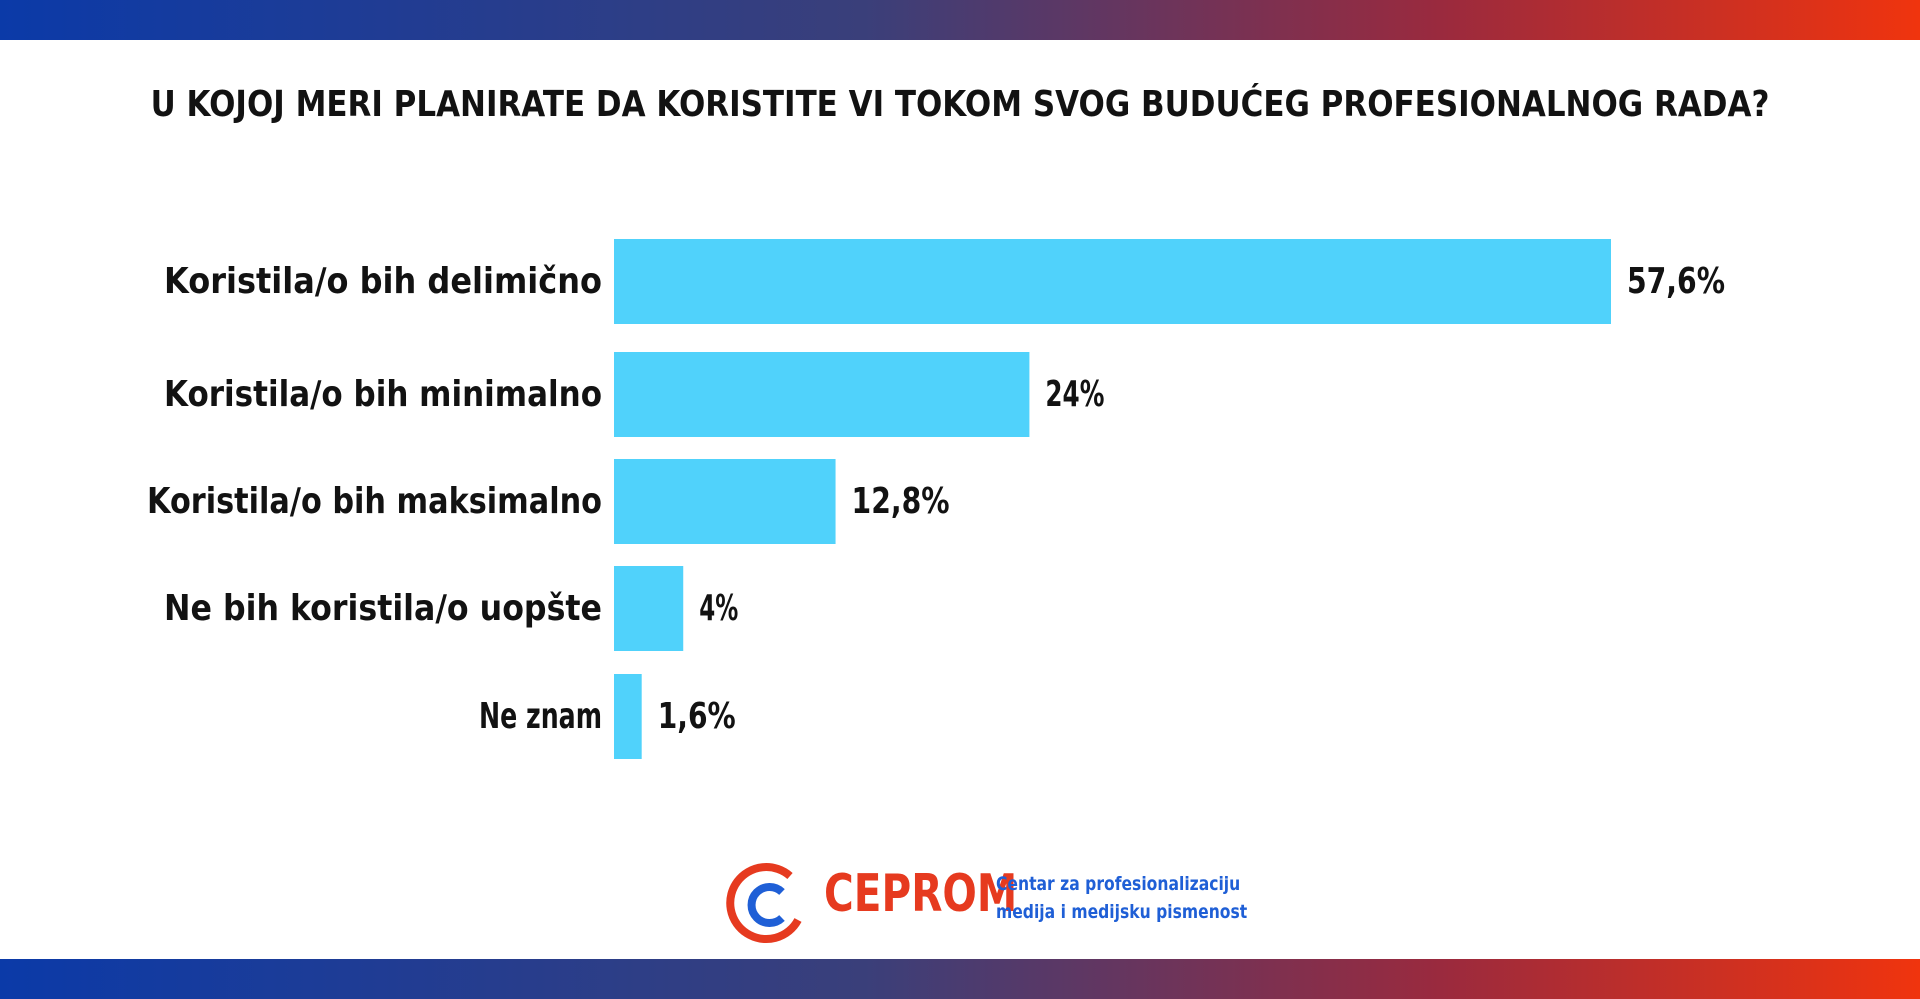 The image size is (1920, 999). I want to click on category-label-5: Ne znam, so click(540, 716).